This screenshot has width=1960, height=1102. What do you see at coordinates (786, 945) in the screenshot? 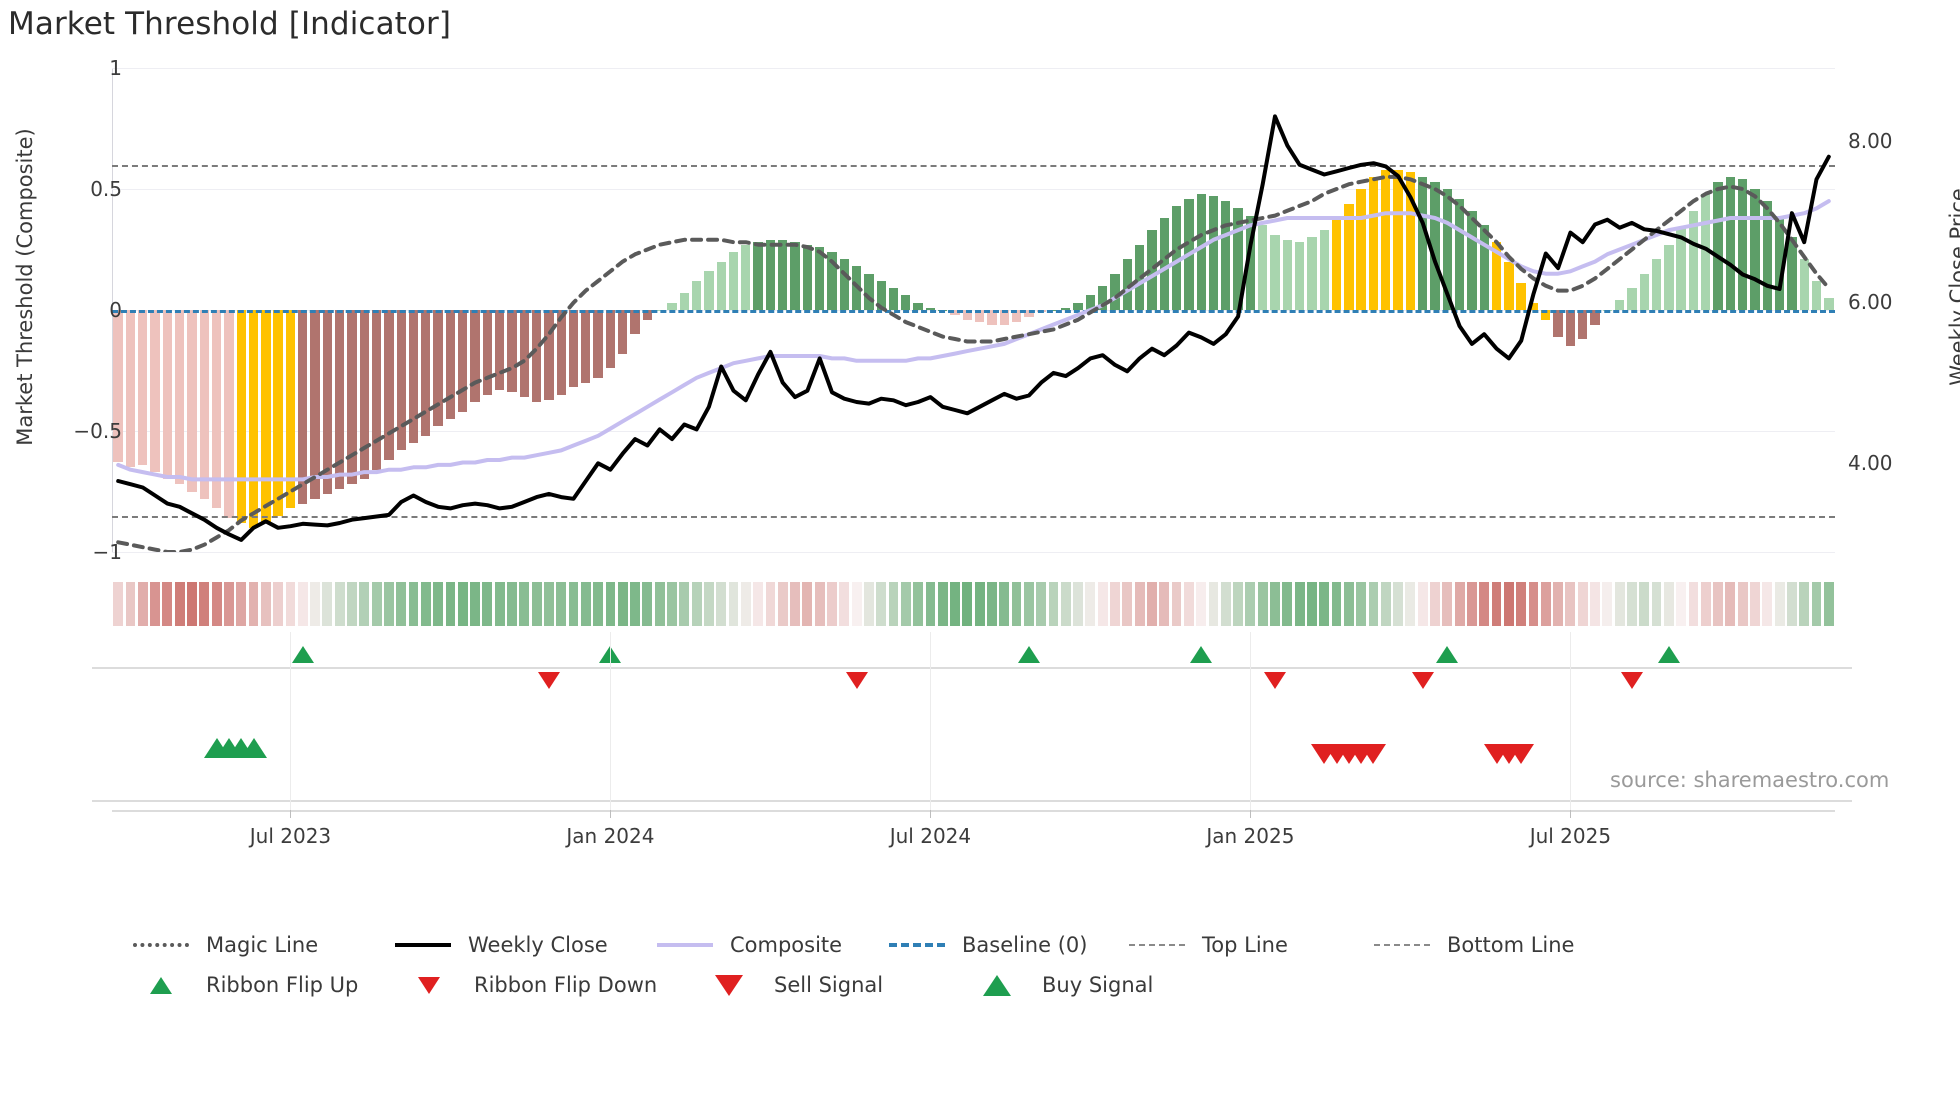
I see `legend-label: Composite` at bounding box center [786, 945].